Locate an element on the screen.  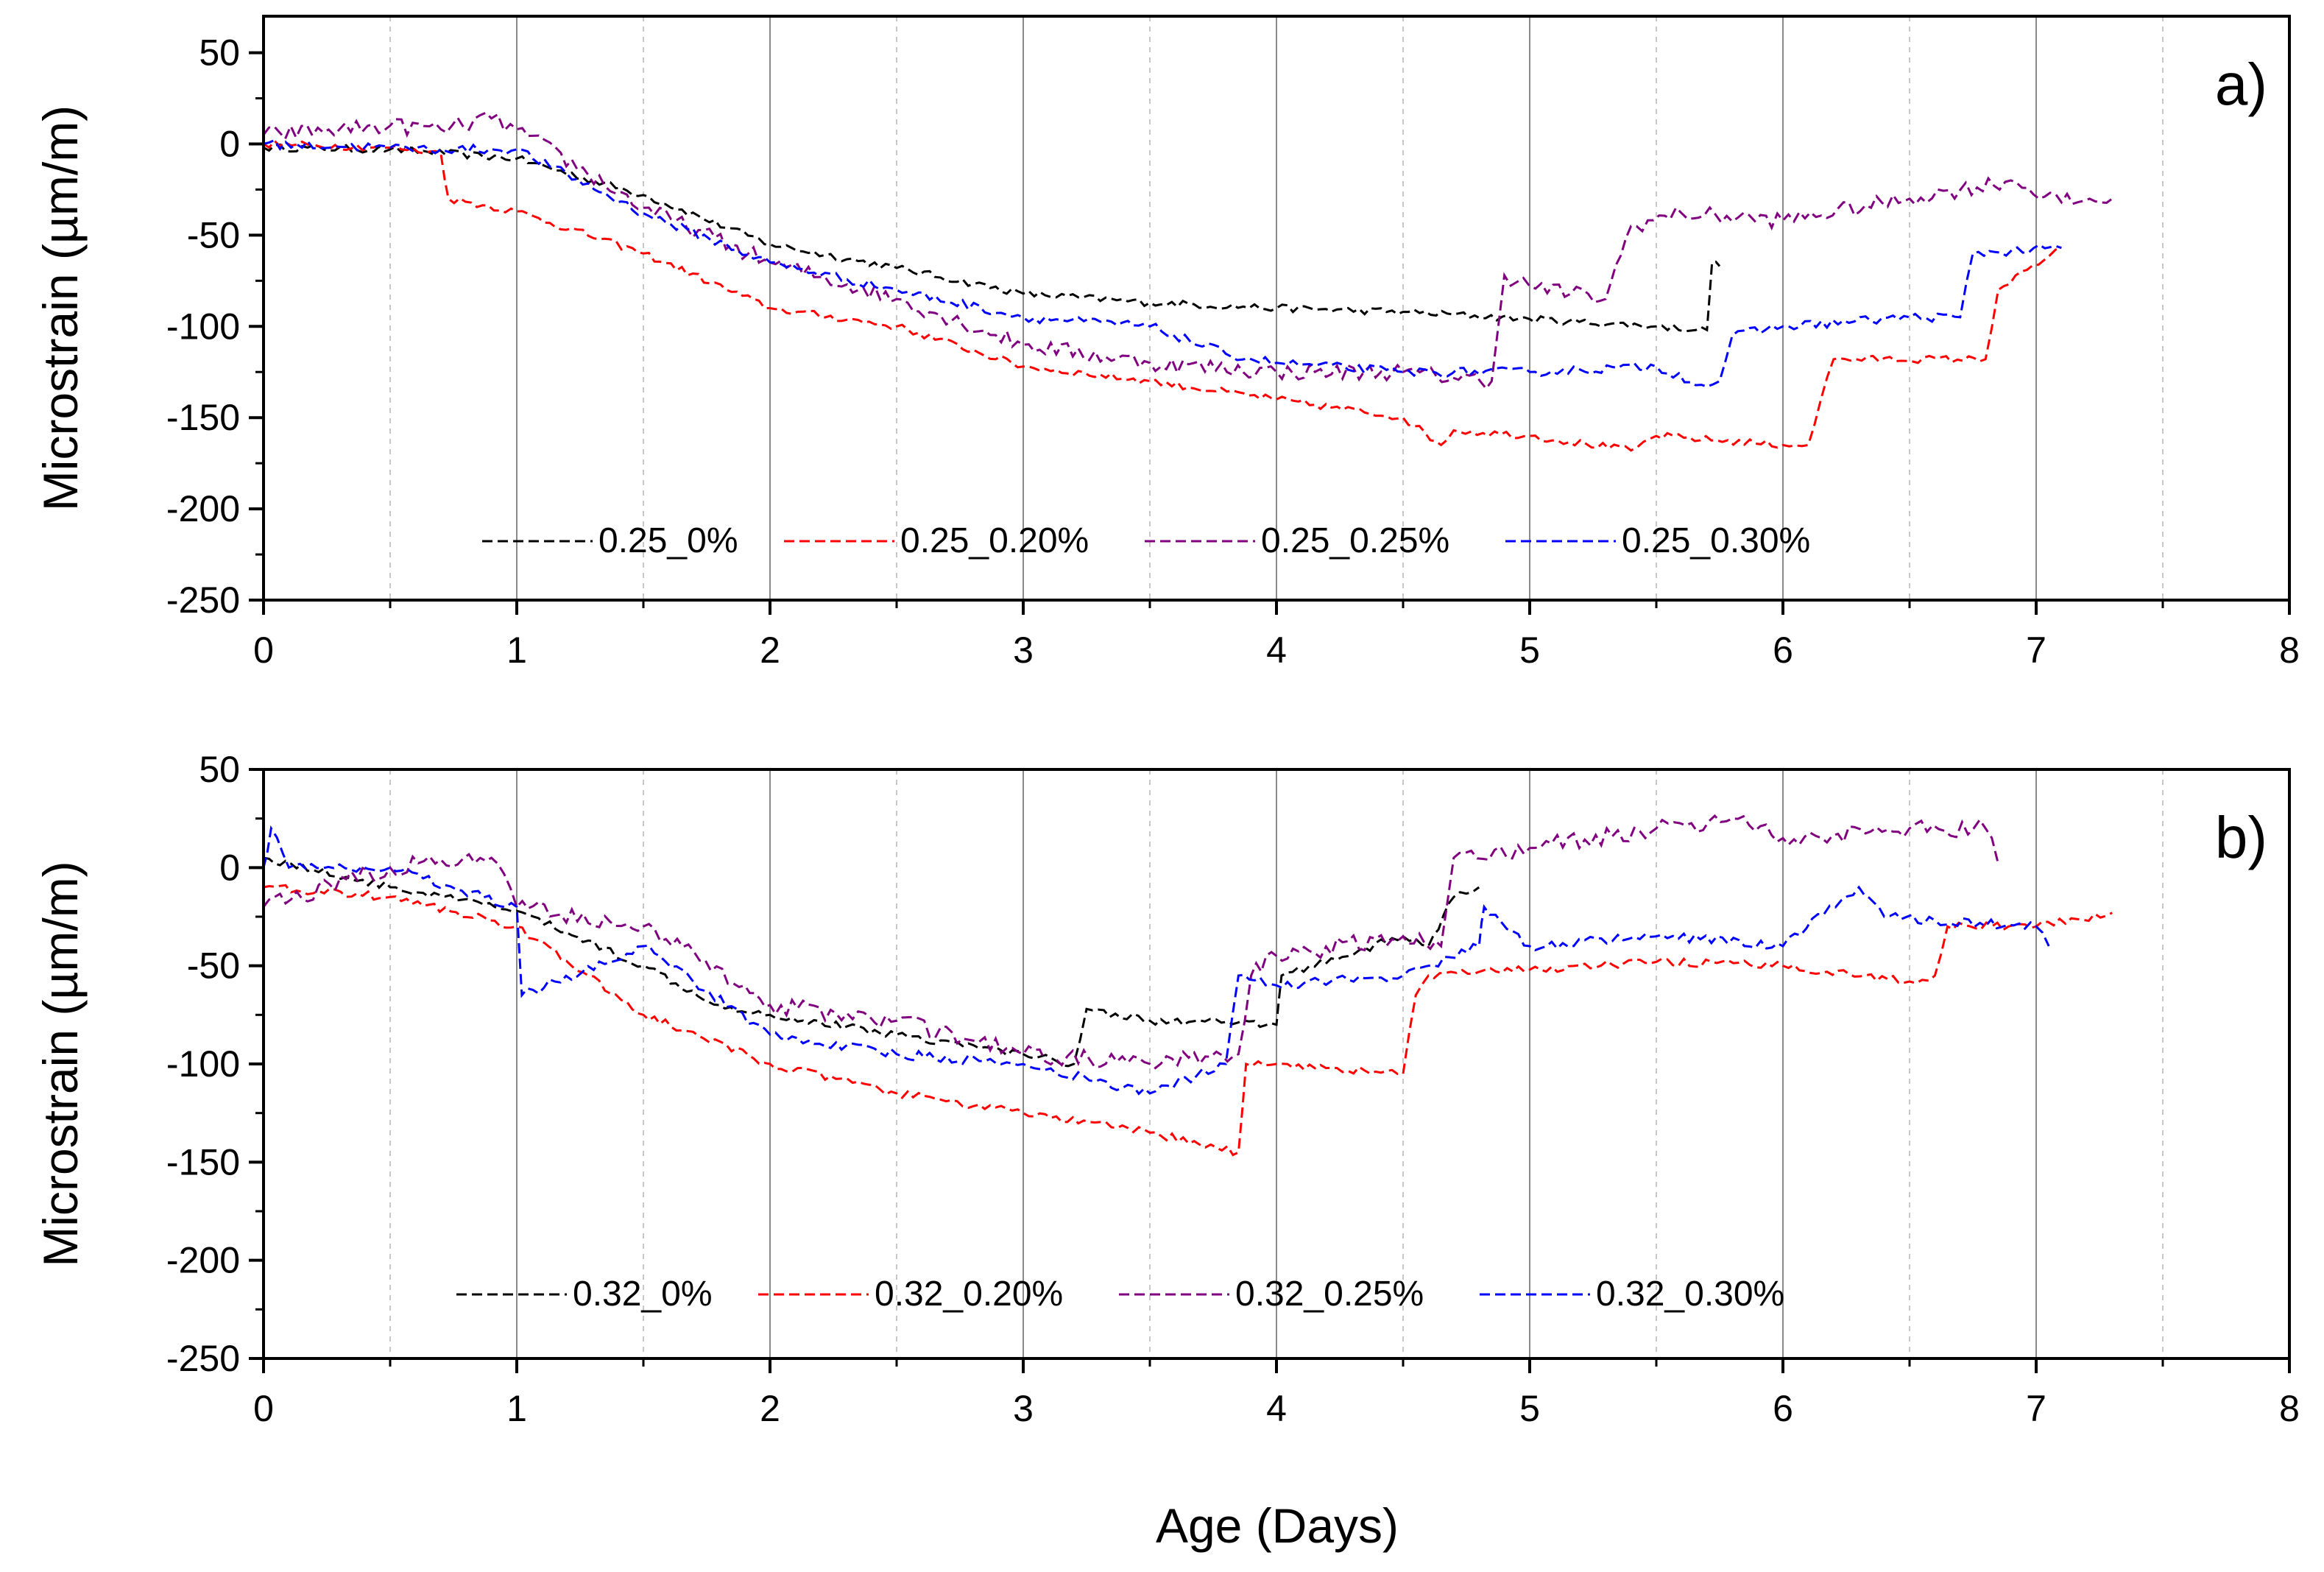
legend-label: 0.25_0.30% is located at coordinates (1716, 540).